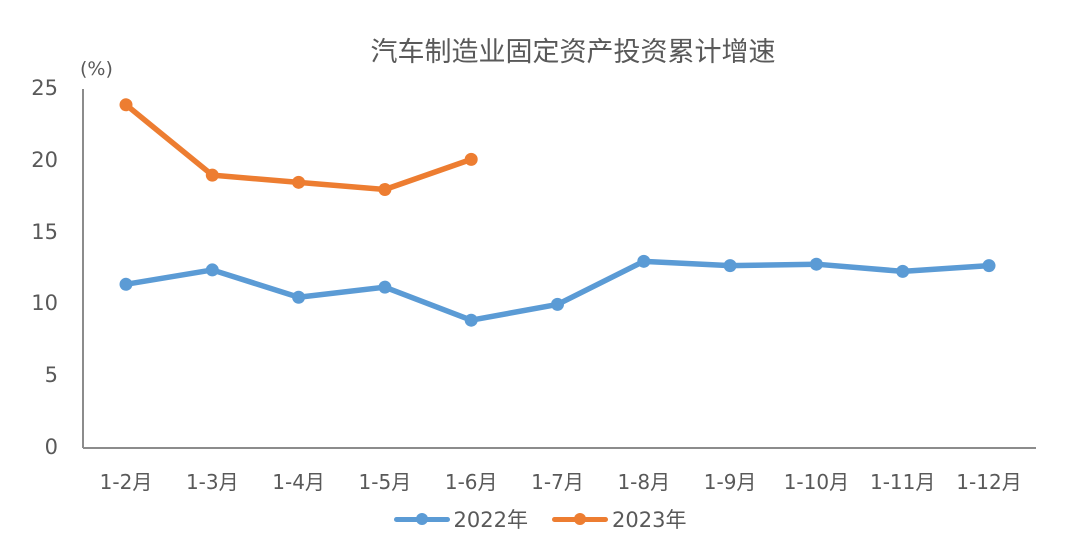 The width and height of the screenshot is (1080, 550). Describe the element at coordinates (51, 375) in the screenshot. I see `y-tick-label: 5` at that location.